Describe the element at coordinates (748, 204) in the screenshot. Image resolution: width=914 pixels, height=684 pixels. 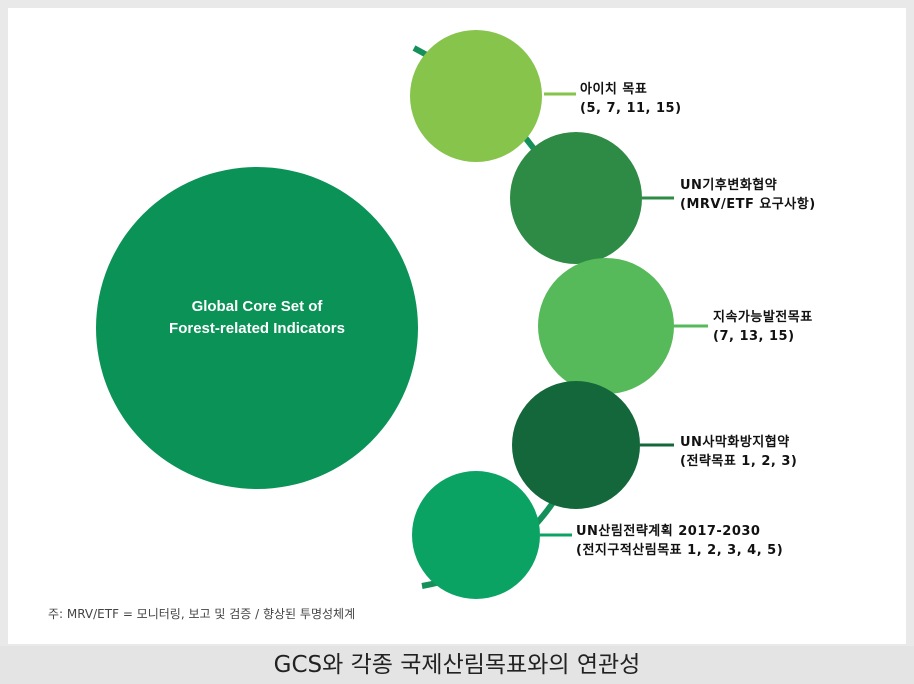
I see `goal-label-detail: (MRV/ETF 요구사항)` at that location.